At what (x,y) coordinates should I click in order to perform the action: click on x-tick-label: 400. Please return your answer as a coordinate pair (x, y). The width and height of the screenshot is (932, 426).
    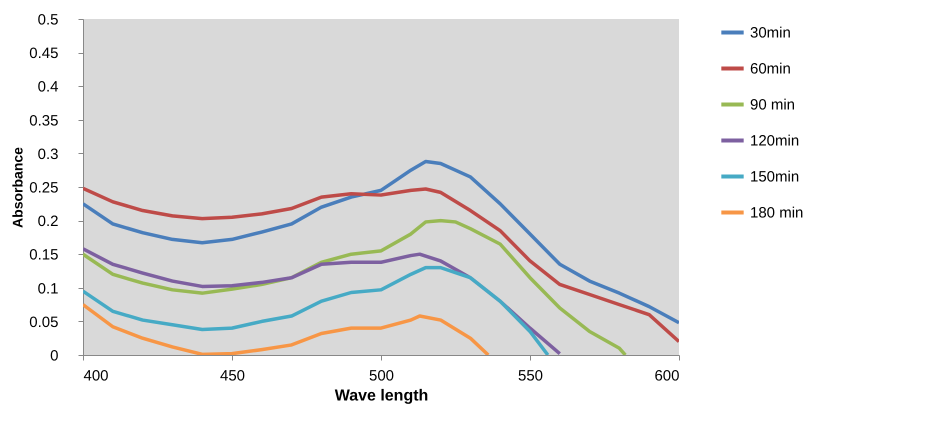
    Looking at the image, I should click on (96, 376).